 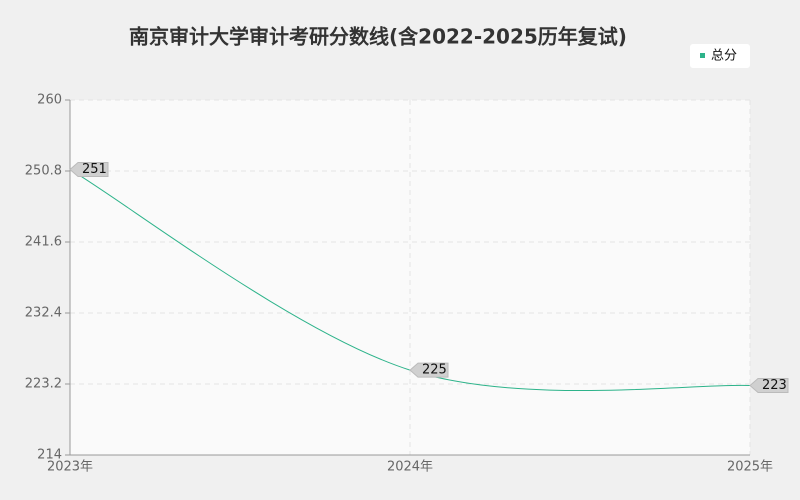 What do you see at coordinates (434, 370) in the screenshot?
I see `data-label: 225` at bounding box center [434, 370].